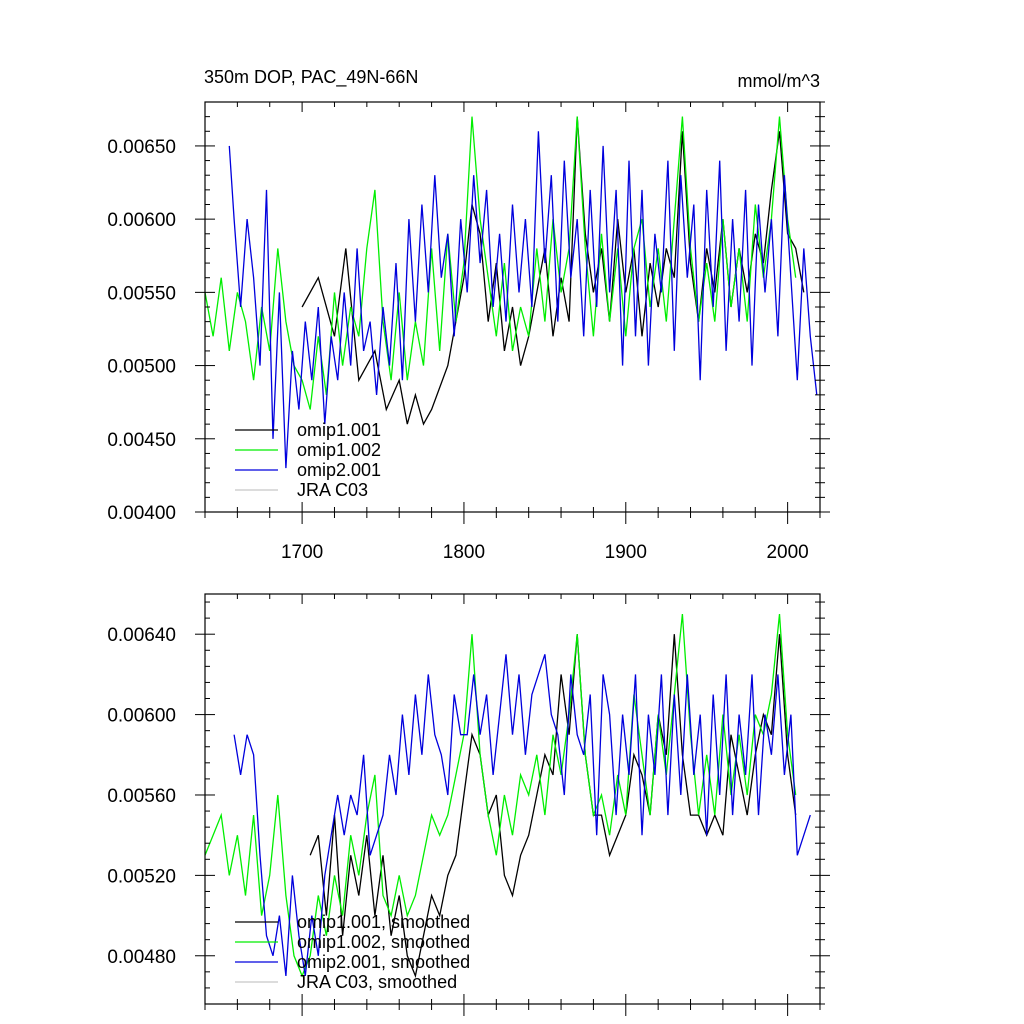 The width and height of the screenshot is (1024, 1024). I want to click on legend-label: JRA C03, smoothed, so click(377, 982).